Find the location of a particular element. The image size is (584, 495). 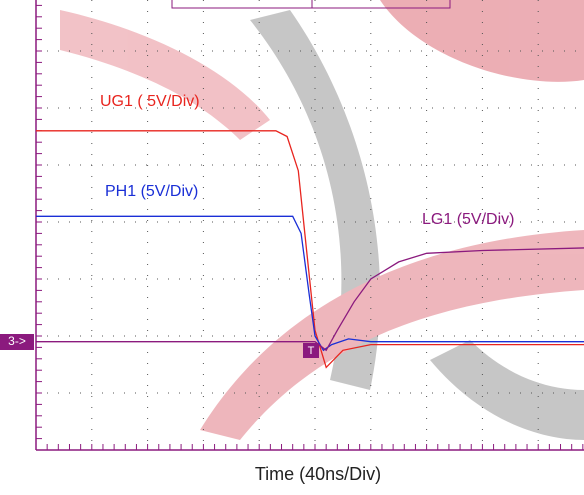

trigger-bracket is located at coordinates (311, 4).